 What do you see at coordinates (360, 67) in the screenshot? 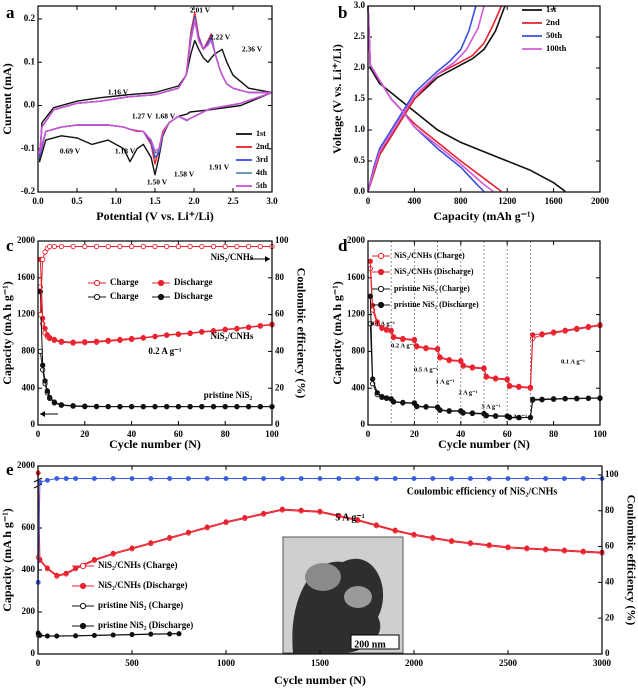
I see `y-tick-label: 2.0` at bounding box center [360, 67].